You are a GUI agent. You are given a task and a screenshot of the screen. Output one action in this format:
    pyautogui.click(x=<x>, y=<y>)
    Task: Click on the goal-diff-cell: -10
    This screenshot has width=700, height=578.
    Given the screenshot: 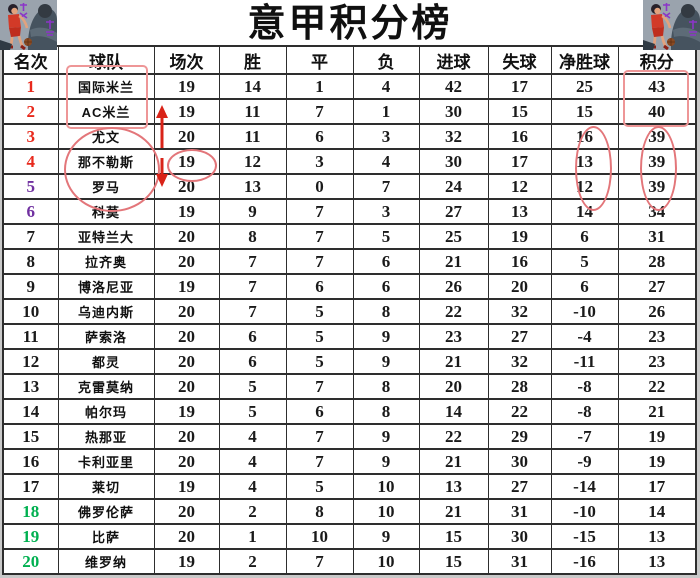 What is the action you would take?
    pyautogui.click(x=584, y=511)
    